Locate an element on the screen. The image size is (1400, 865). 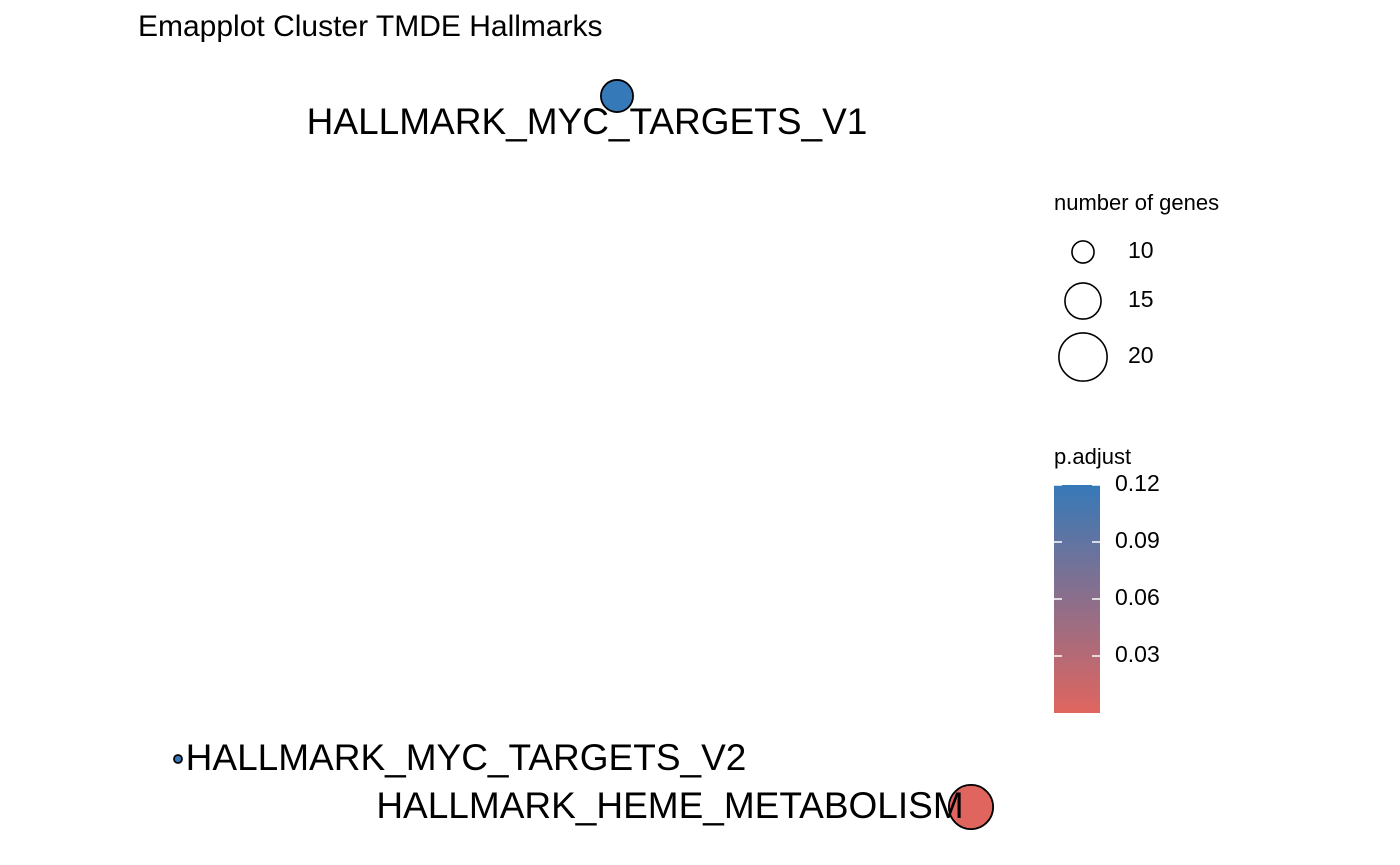
size-legend-label: 20 is located at coordinates (1141, 355).